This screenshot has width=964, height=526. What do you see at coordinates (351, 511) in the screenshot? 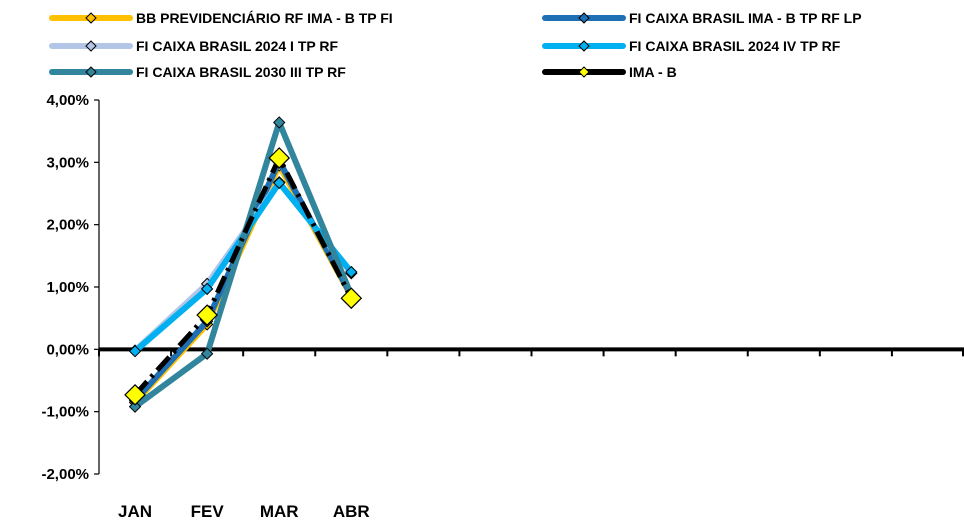
I see `x-tick-label-abr: ABR` at bounding box center [351, 511].